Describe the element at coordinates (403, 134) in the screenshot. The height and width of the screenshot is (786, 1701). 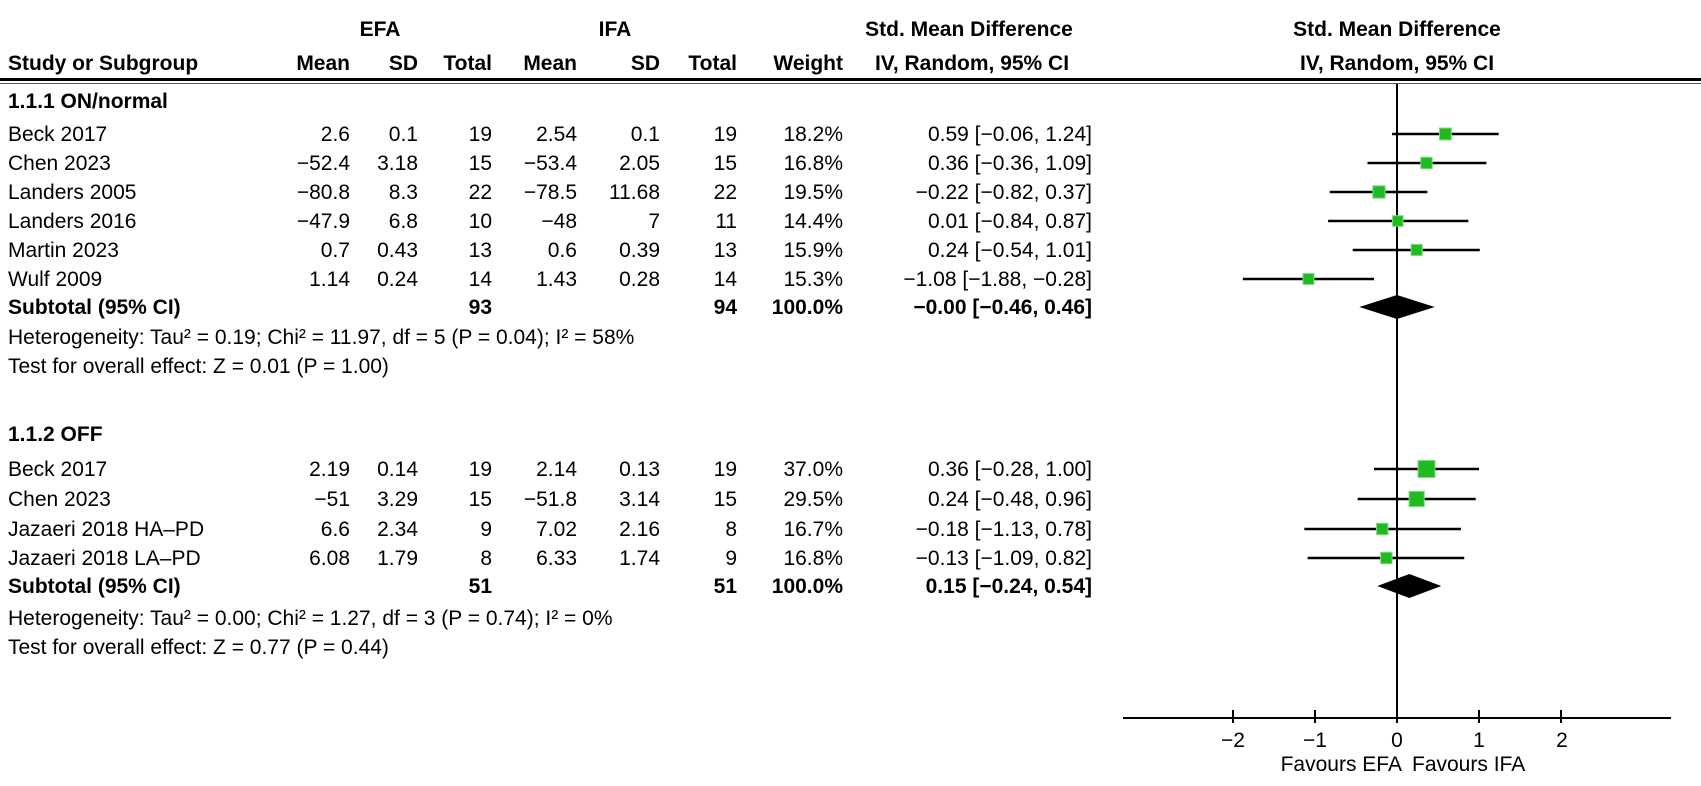
I see `efa-sd: 0.1` at that location.